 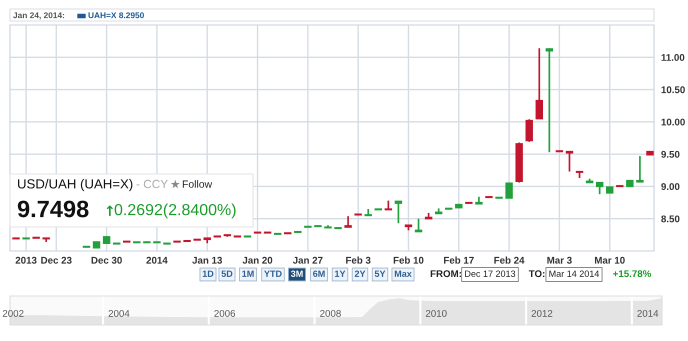 What do you see at coordinates (403, 273) in the screenshot?
I see `text: Max` at bounding box center [403, 273].